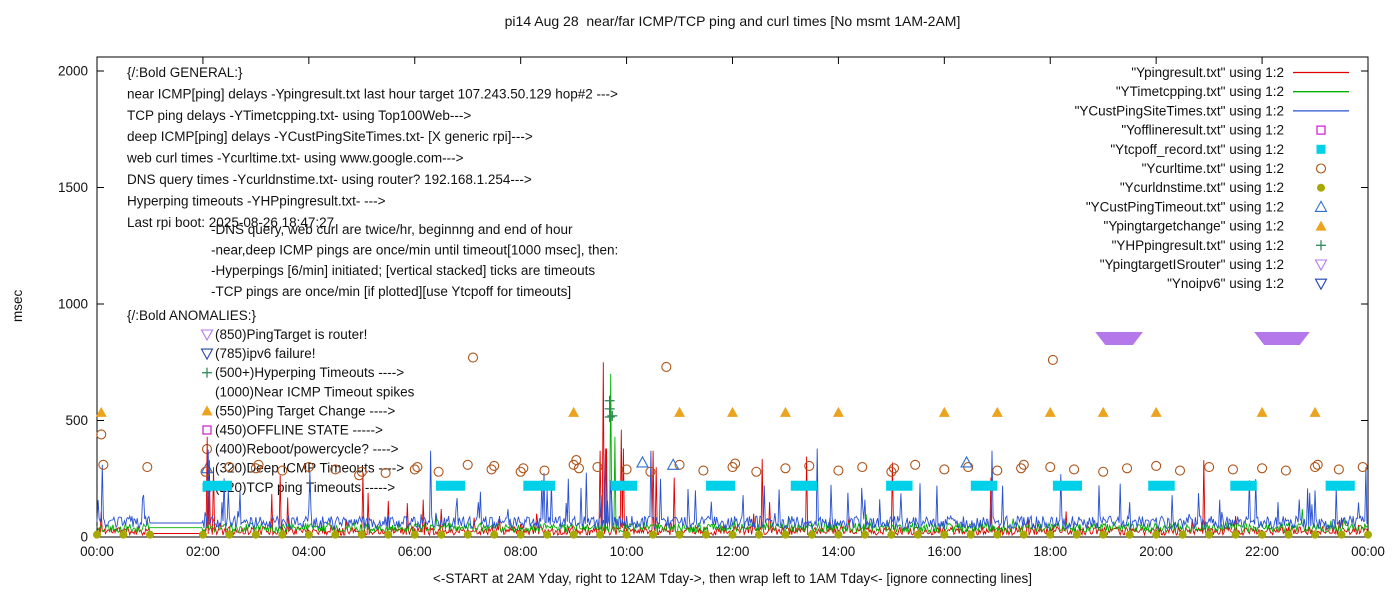  Describe the element at coordinates (230, 222) in the screenshot. I see `general-annotation-line: Last rpi boot: 2025-08-26 18:47:27` at that location.